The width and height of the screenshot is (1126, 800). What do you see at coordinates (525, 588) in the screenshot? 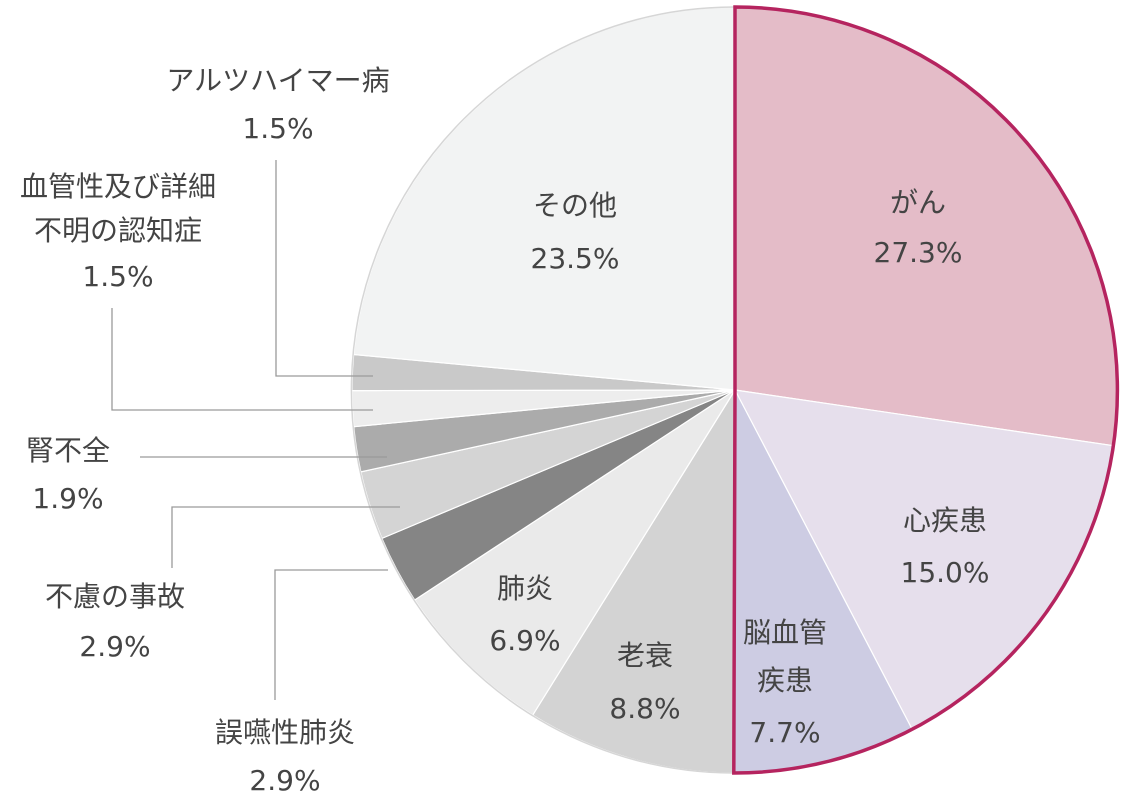
I see `slice-label-name: 肺炎` at bounding box center [525, 588].